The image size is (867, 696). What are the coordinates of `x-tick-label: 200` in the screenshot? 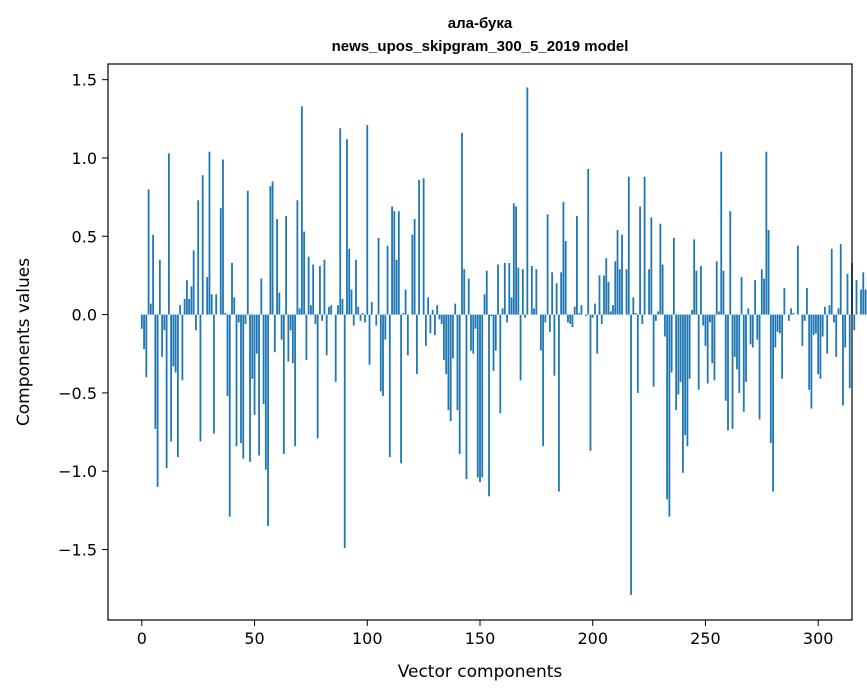 It's located at (592, 638).